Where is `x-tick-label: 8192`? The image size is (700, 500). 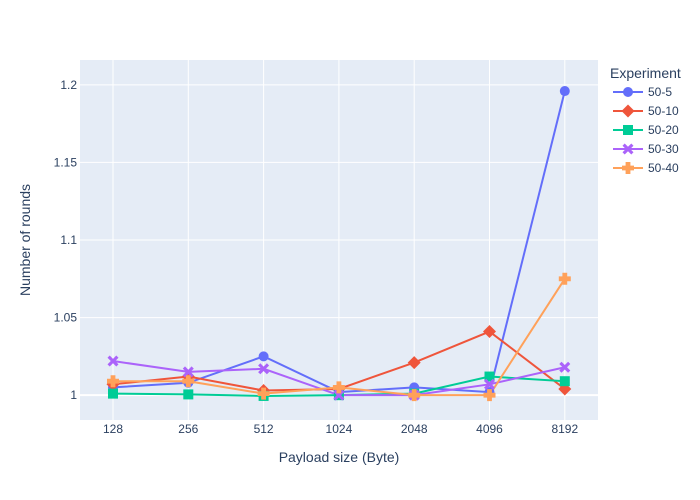
x-tick-label: 8192 is located at coordinates (564, 429).